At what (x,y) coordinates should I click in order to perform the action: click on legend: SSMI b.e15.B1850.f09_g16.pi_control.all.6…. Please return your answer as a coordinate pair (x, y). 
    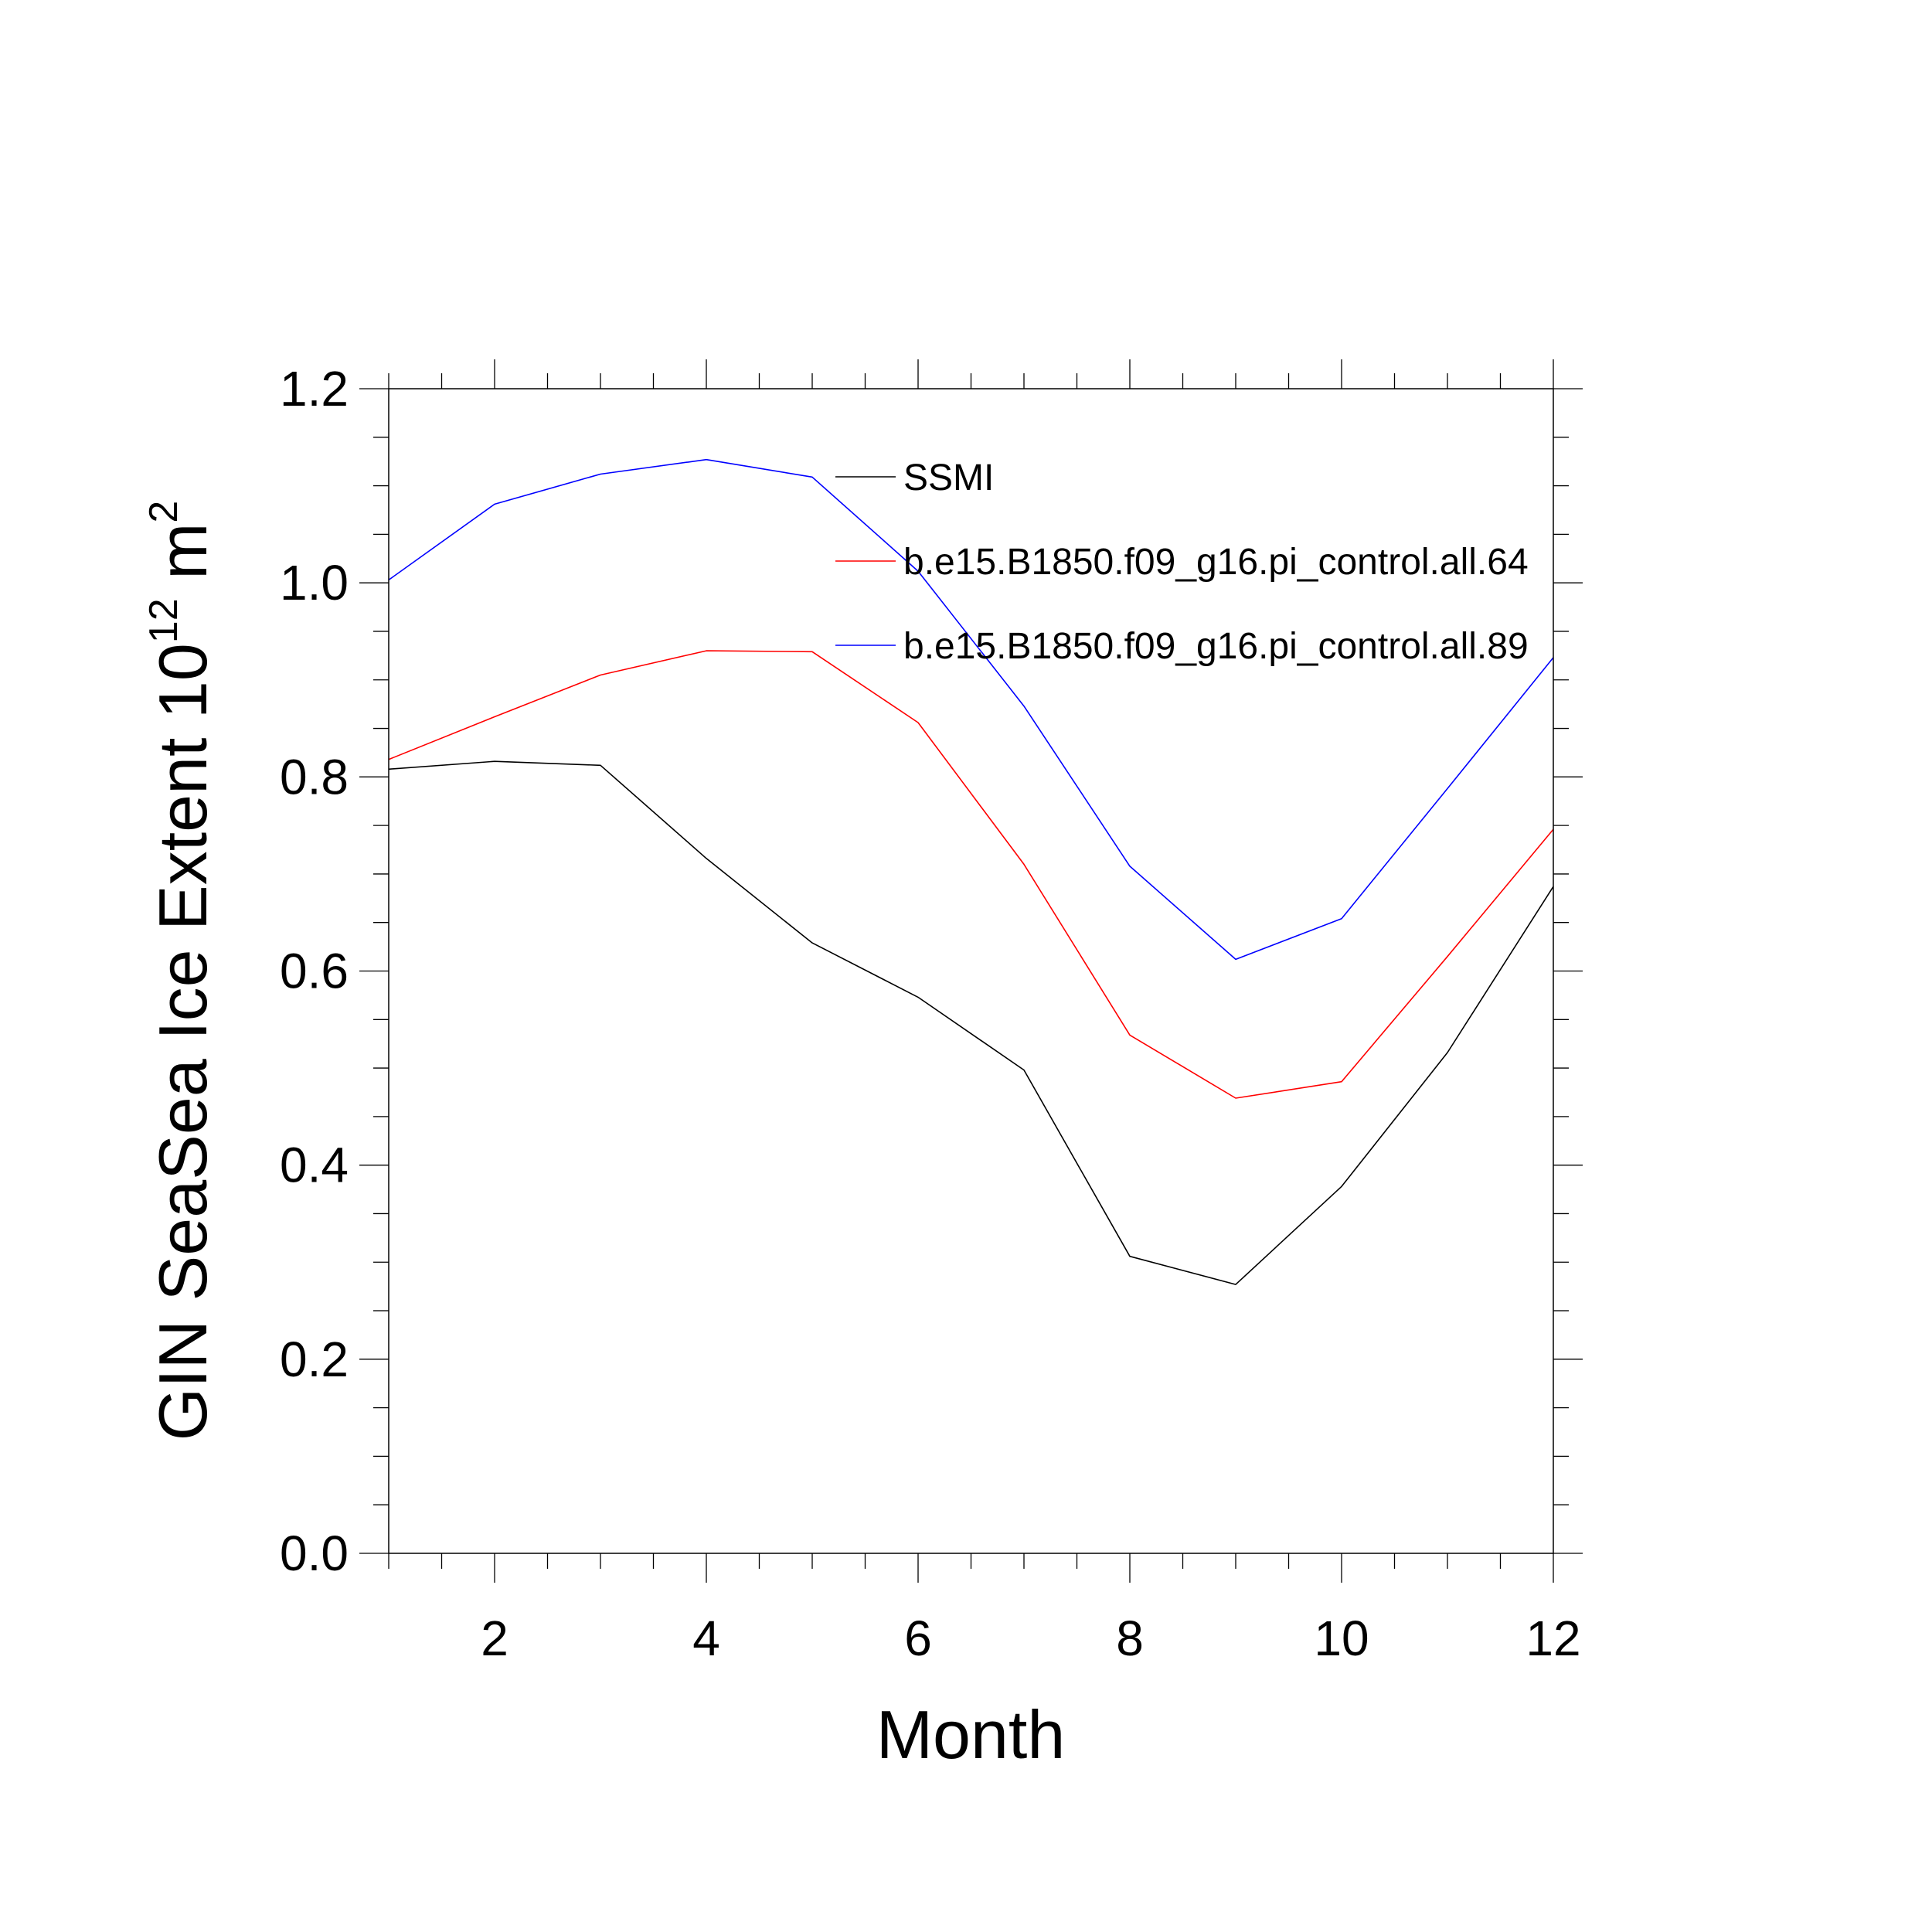
    Looking at the image, I should click on (1182, 562).